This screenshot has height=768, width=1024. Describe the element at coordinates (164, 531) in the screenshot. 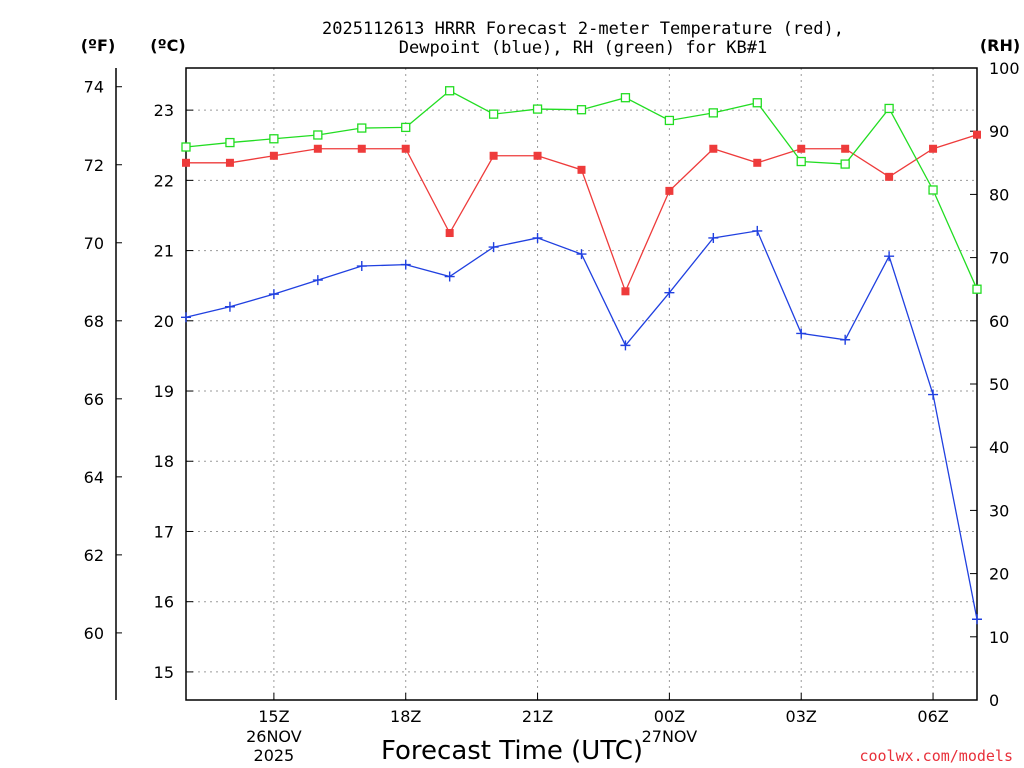

I see `celsius-tick-label: 17` at that location.